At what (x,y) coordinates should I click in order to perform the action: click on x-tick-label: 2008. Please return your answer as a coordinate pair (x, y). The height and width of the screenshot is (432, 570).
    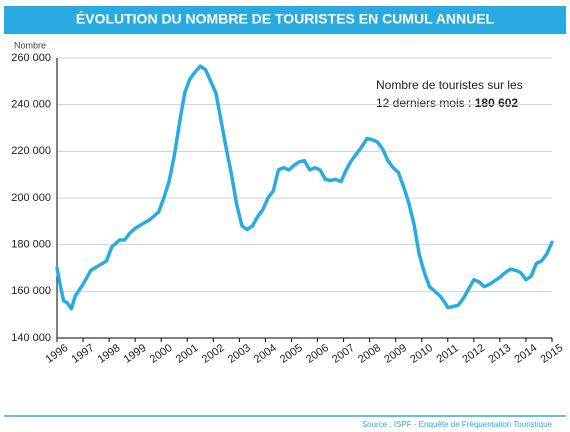
    Looking at the image, I should click on (369, 354).